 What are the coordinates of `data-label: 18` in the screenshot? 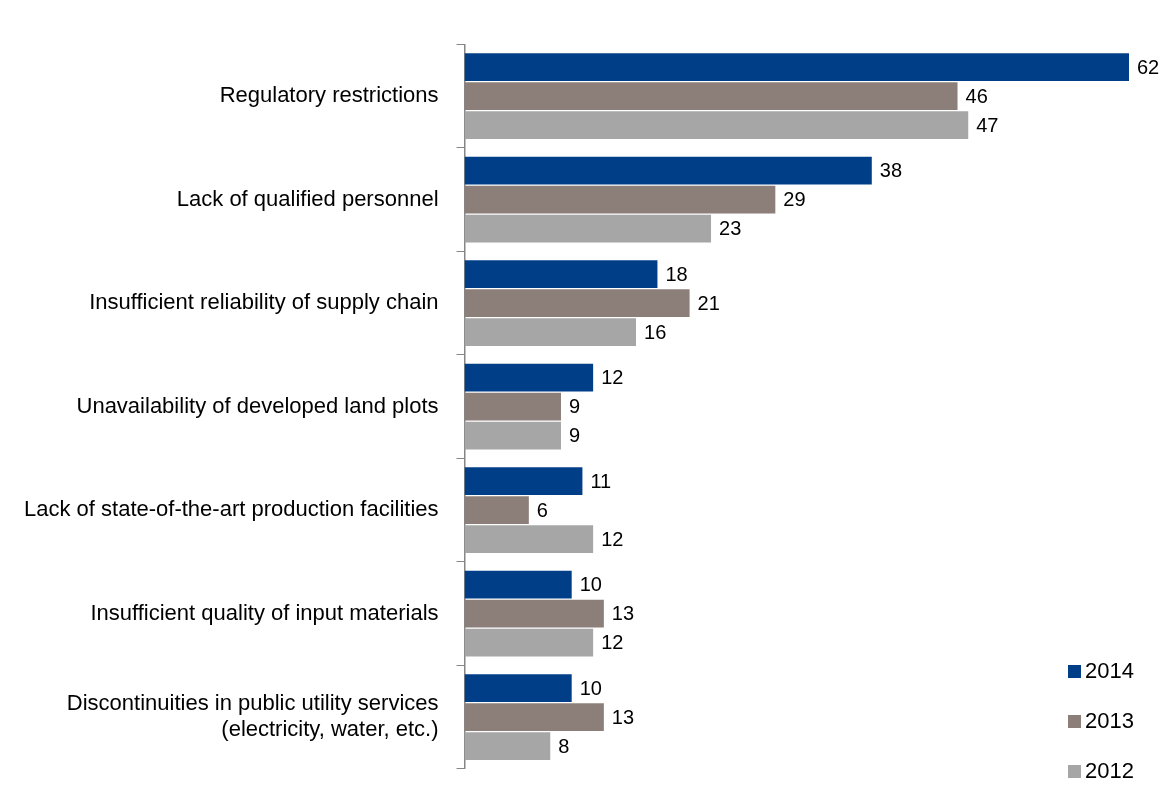 It's located at (676, 273).